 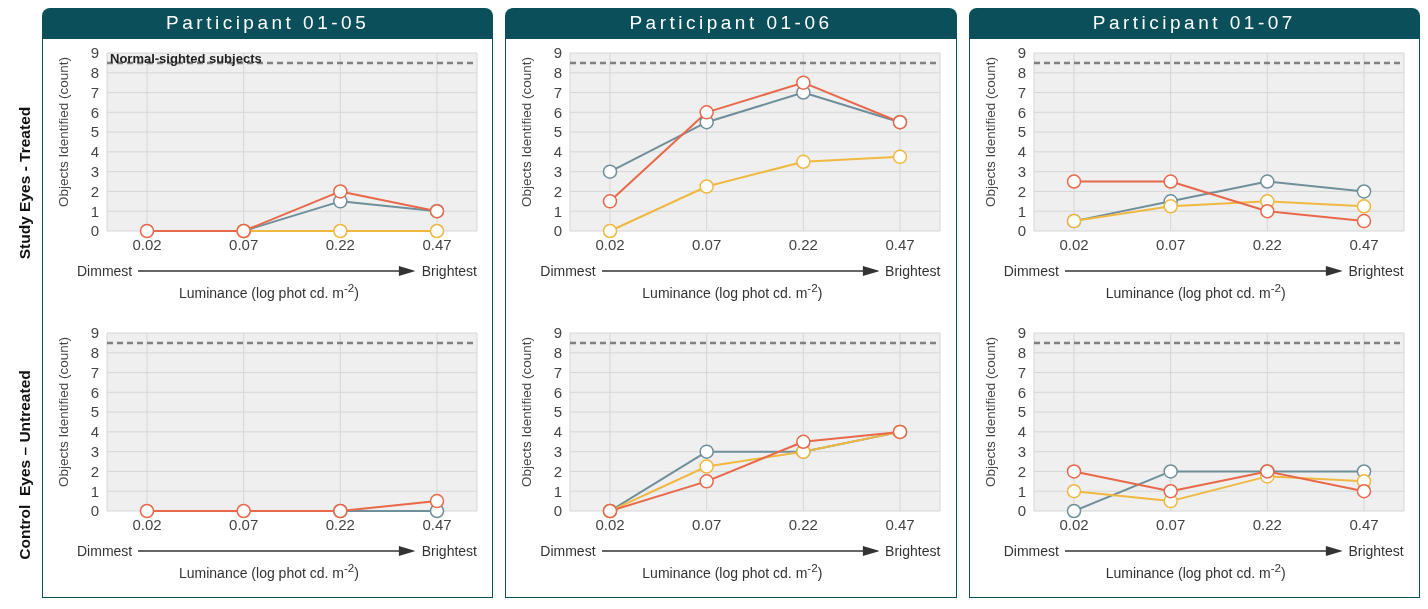 I want to click on text: Study Eyes - Treated, so click(x=25, y=183).